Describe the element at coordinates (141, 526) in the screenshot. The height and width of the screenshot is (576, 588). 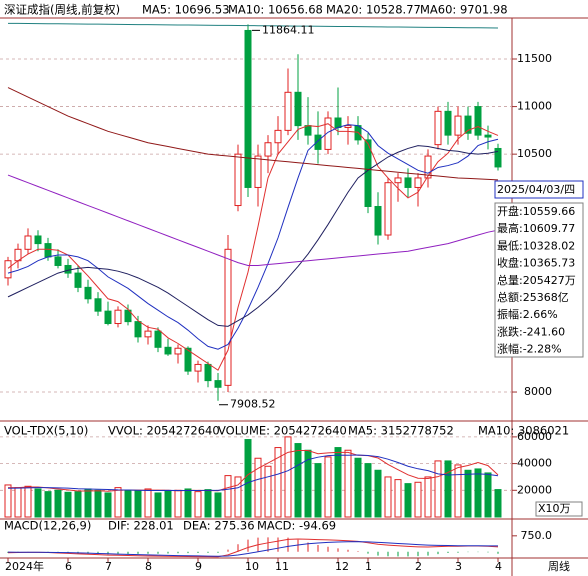
I see `macd-label: DIF: 228.01` at that location.